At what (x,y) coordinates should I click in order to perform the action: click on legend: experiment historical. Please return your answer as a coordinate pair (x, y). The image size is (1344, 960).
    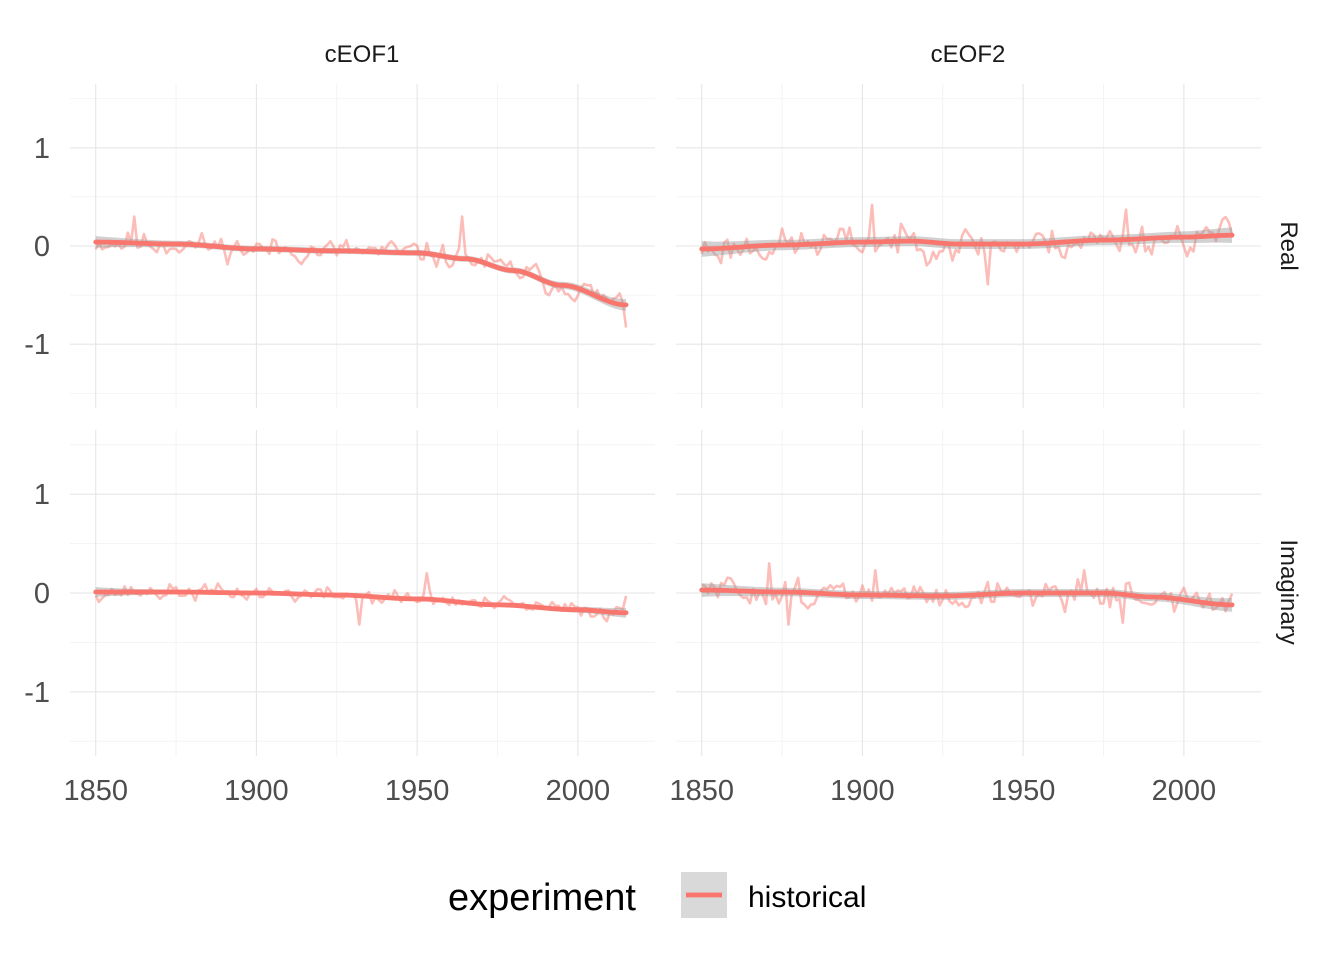
    Looking at the image, I should click on (657, 895).